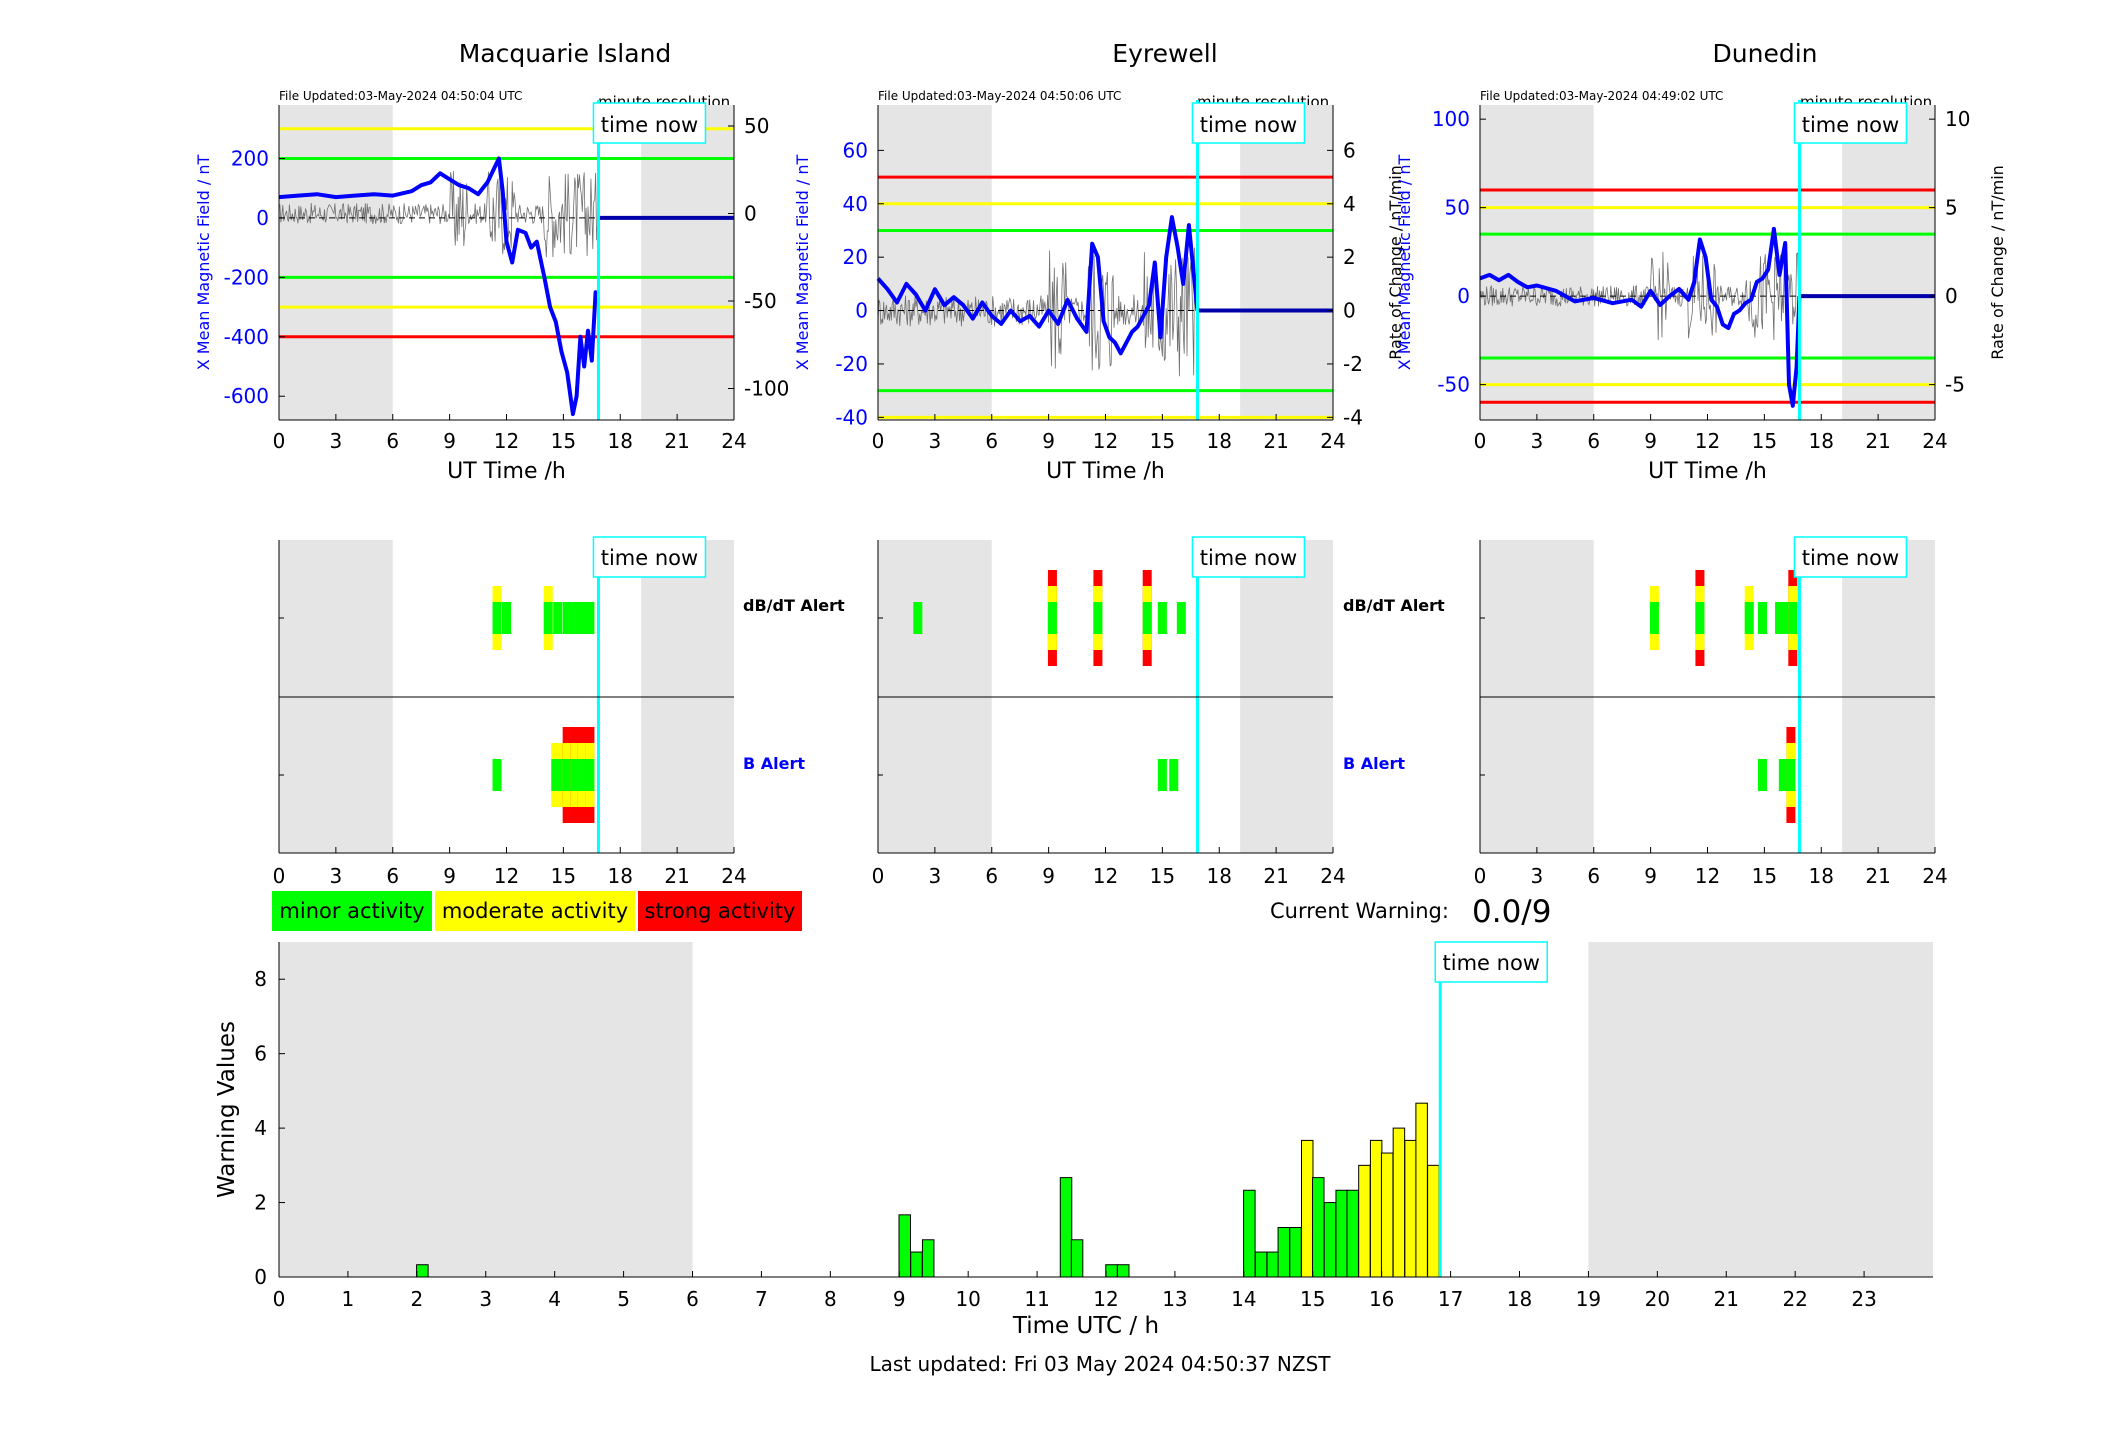  What do you see at coordinates (756, 126) in the screenshot?
I see `y-tick-label-right: 50` at bounding box center [756, 126].